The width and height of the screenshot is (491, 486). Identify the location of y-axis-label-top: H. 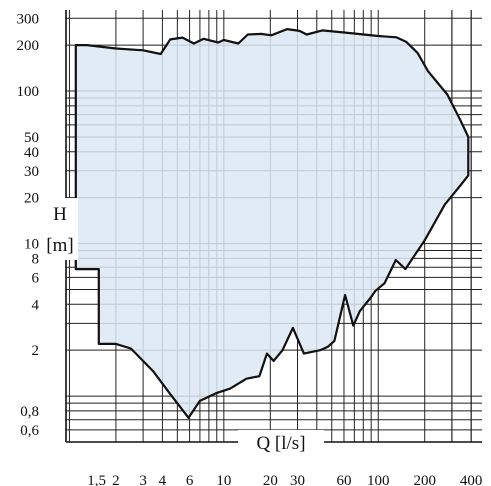
(60, 214).